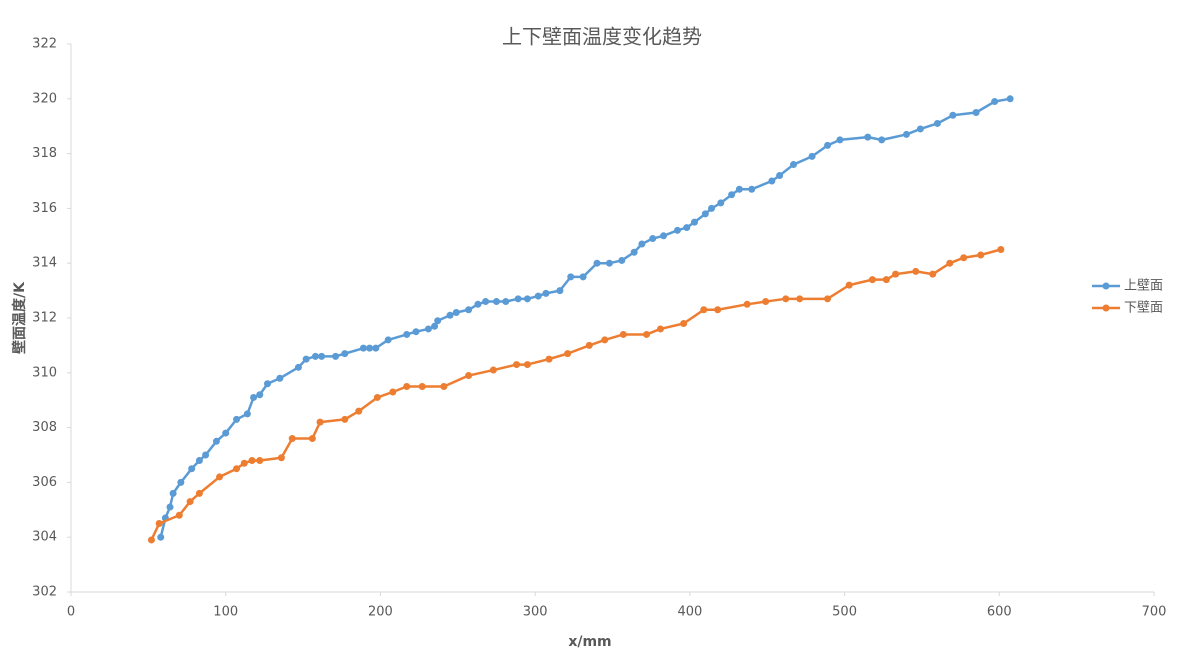 The width and height of the screenshot is (1198, 665). What do you see at coordinates (1154, 612) in the screenshot?
I see `x-tick-label: 700` at bounding box center [1154, 612].